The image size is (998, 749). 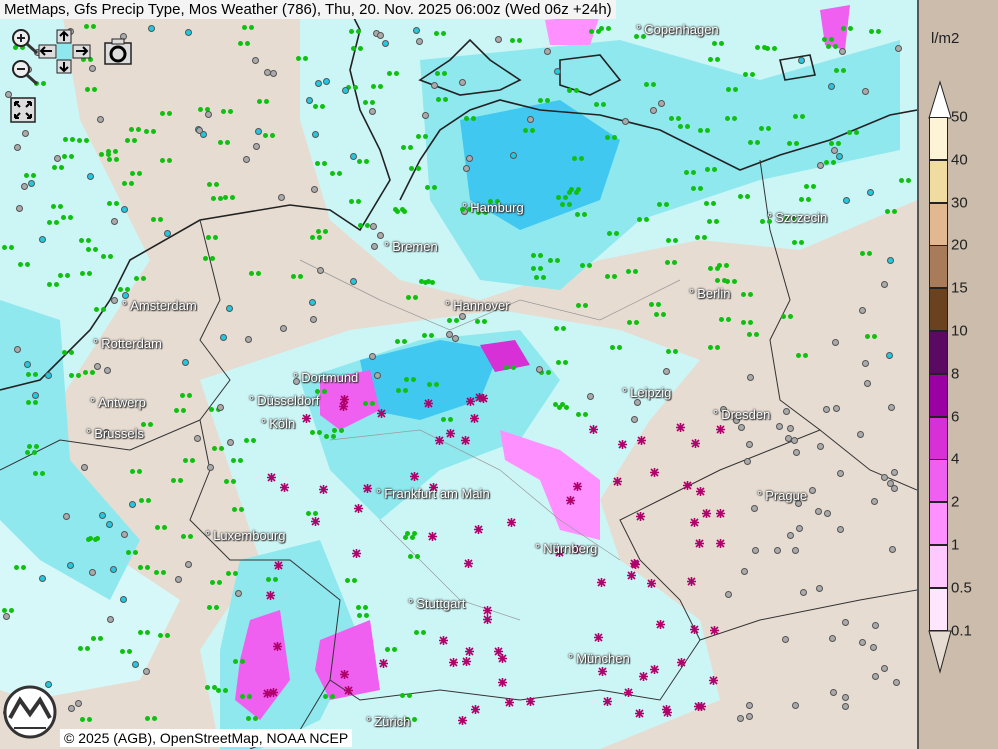 I want to click on city-label: Copenhagen, so click(x=677, y=29).